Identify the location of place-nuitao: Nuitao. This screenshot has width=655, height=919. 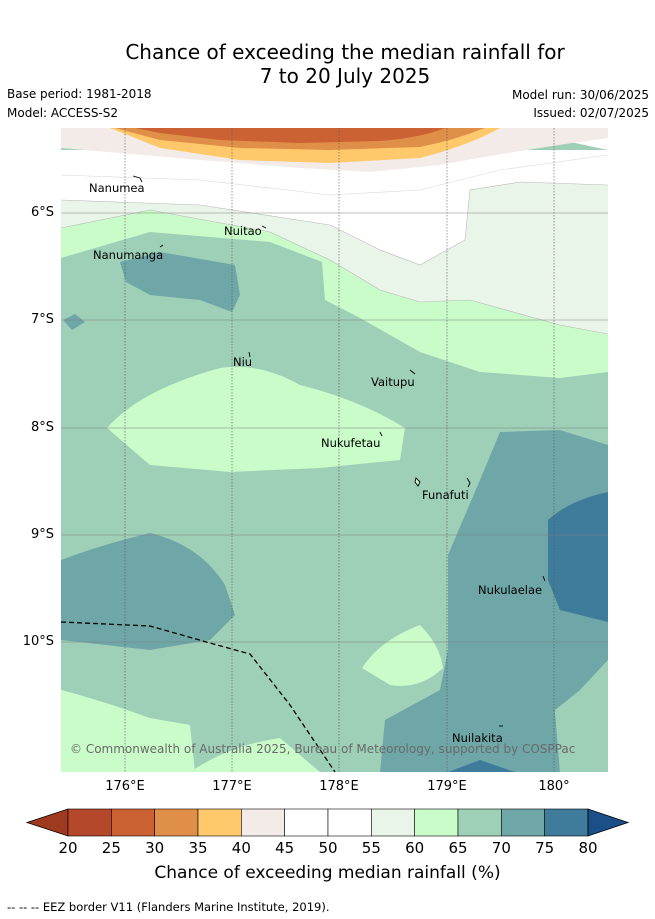
(243, 231).